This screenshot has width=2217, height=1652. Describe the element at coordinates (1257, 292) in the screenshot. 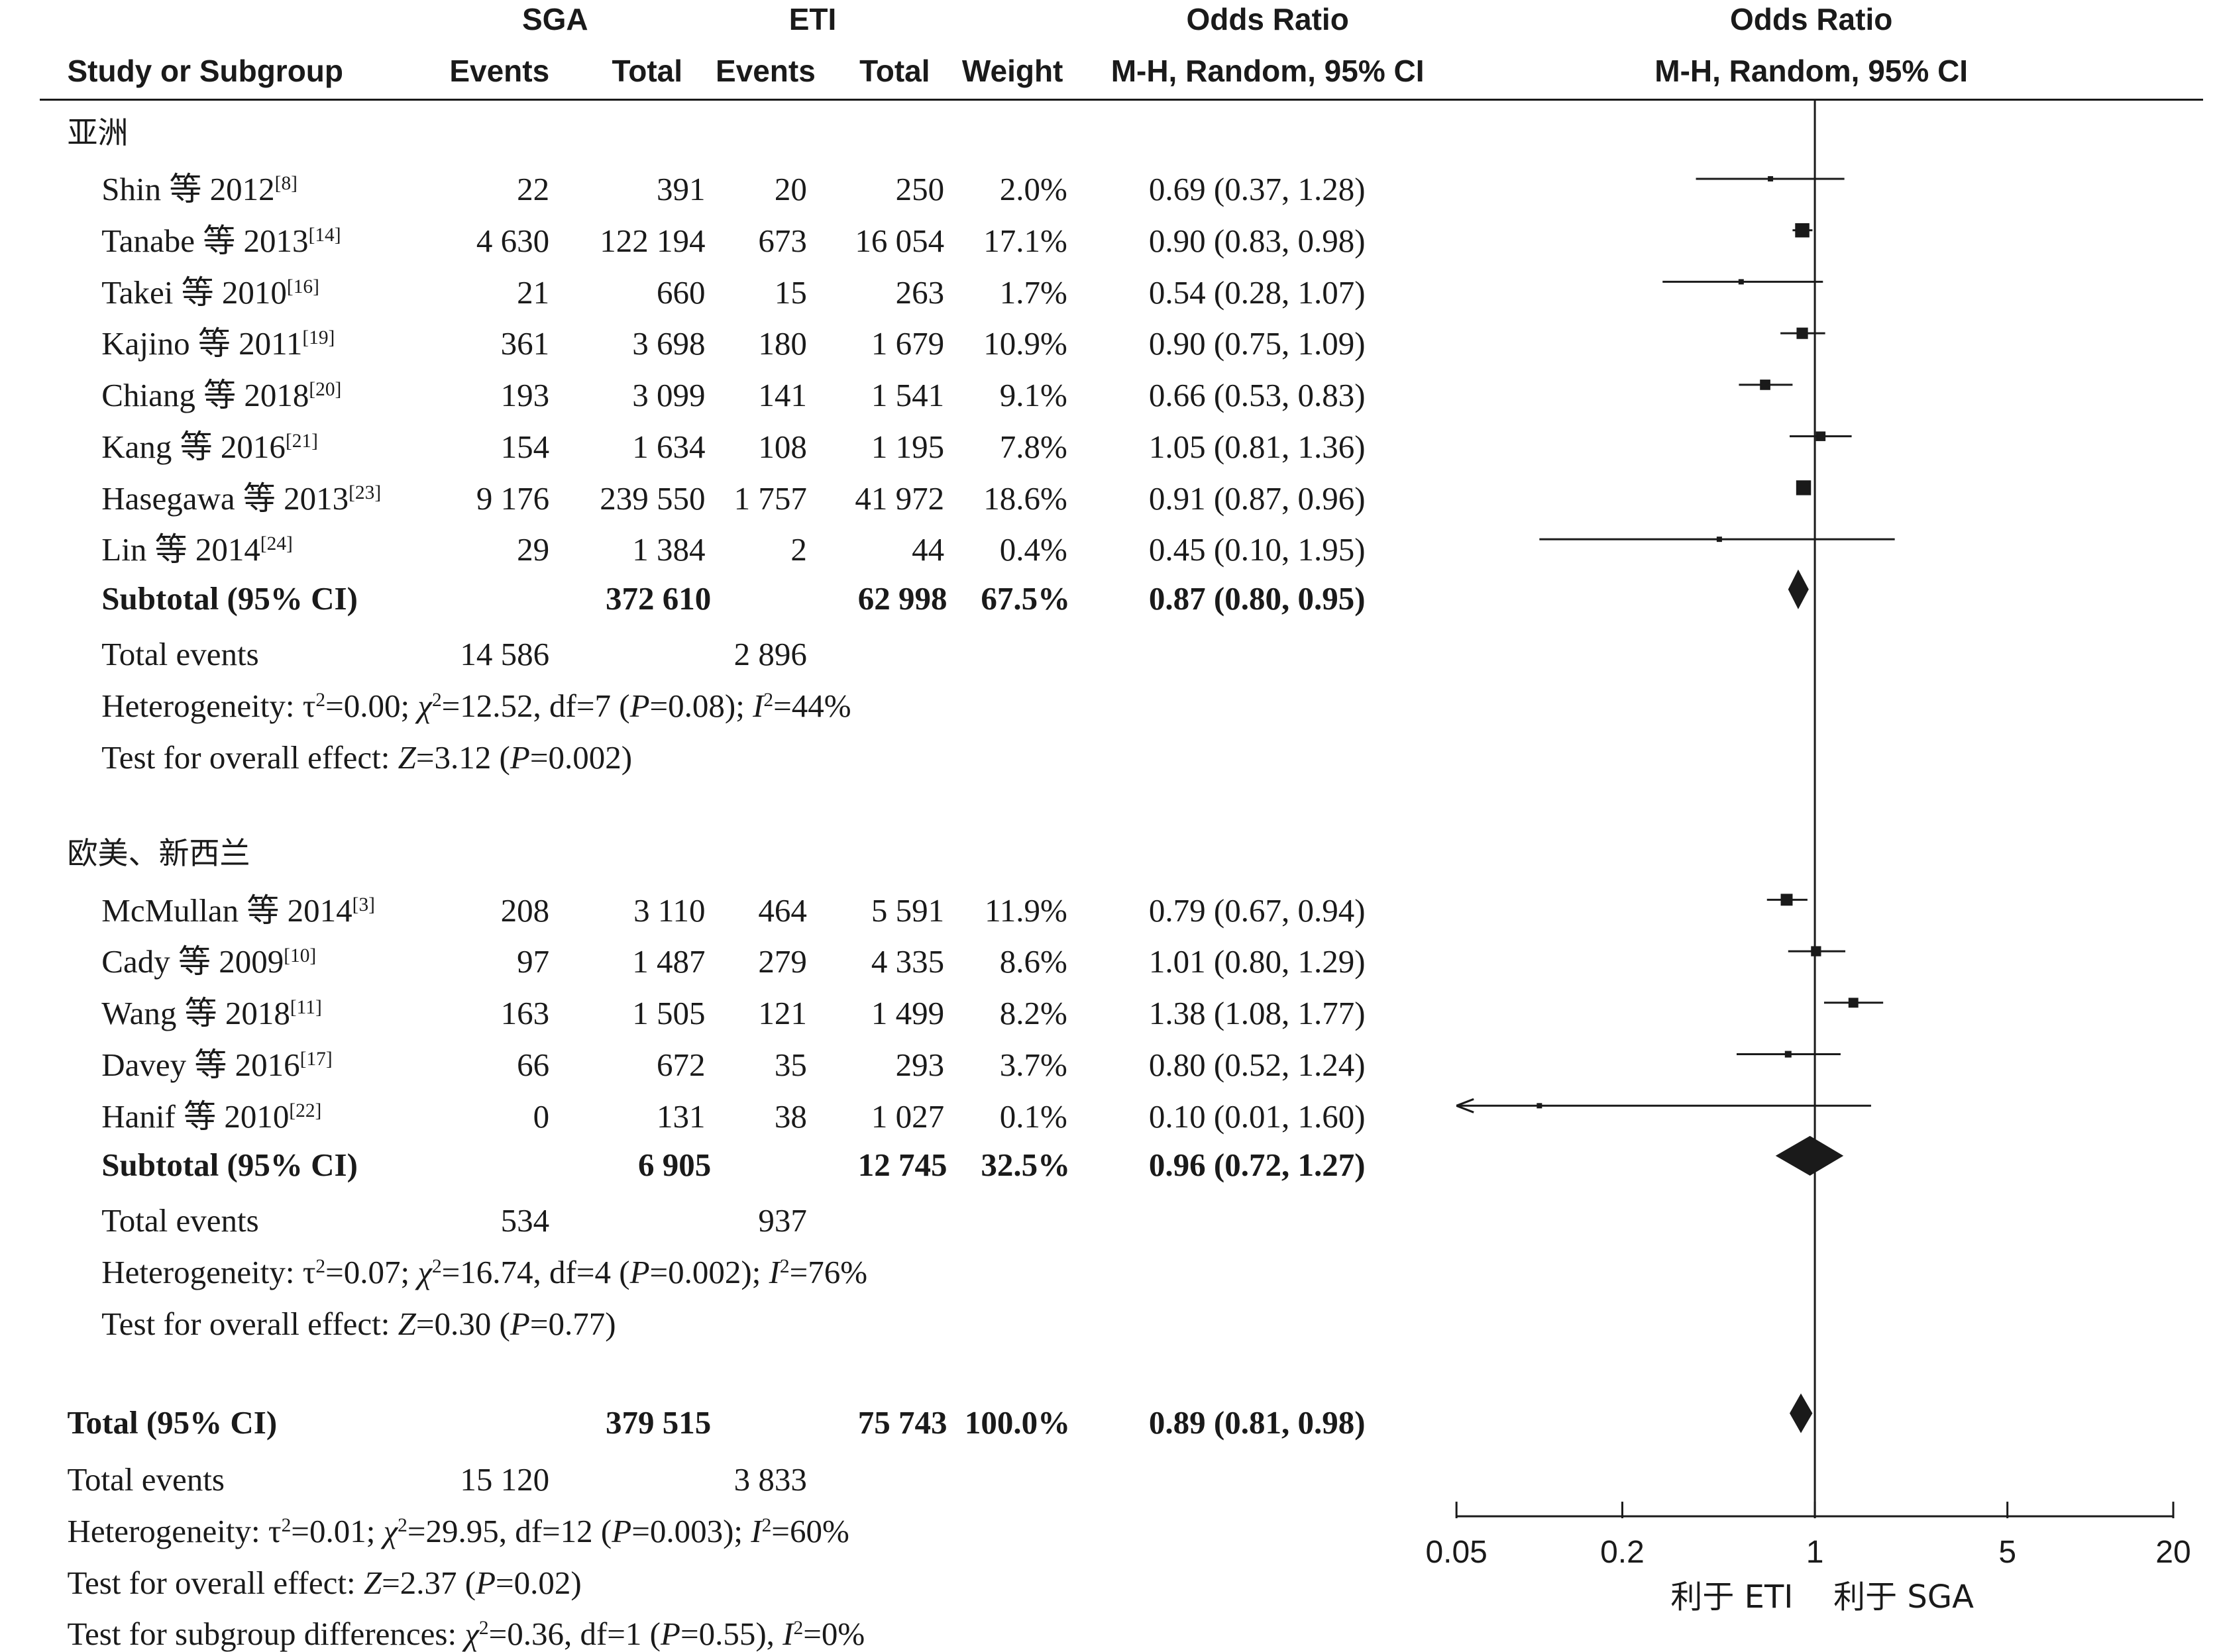

I see `study-ci: 0.54 (0.28, 1.07)` at that location.